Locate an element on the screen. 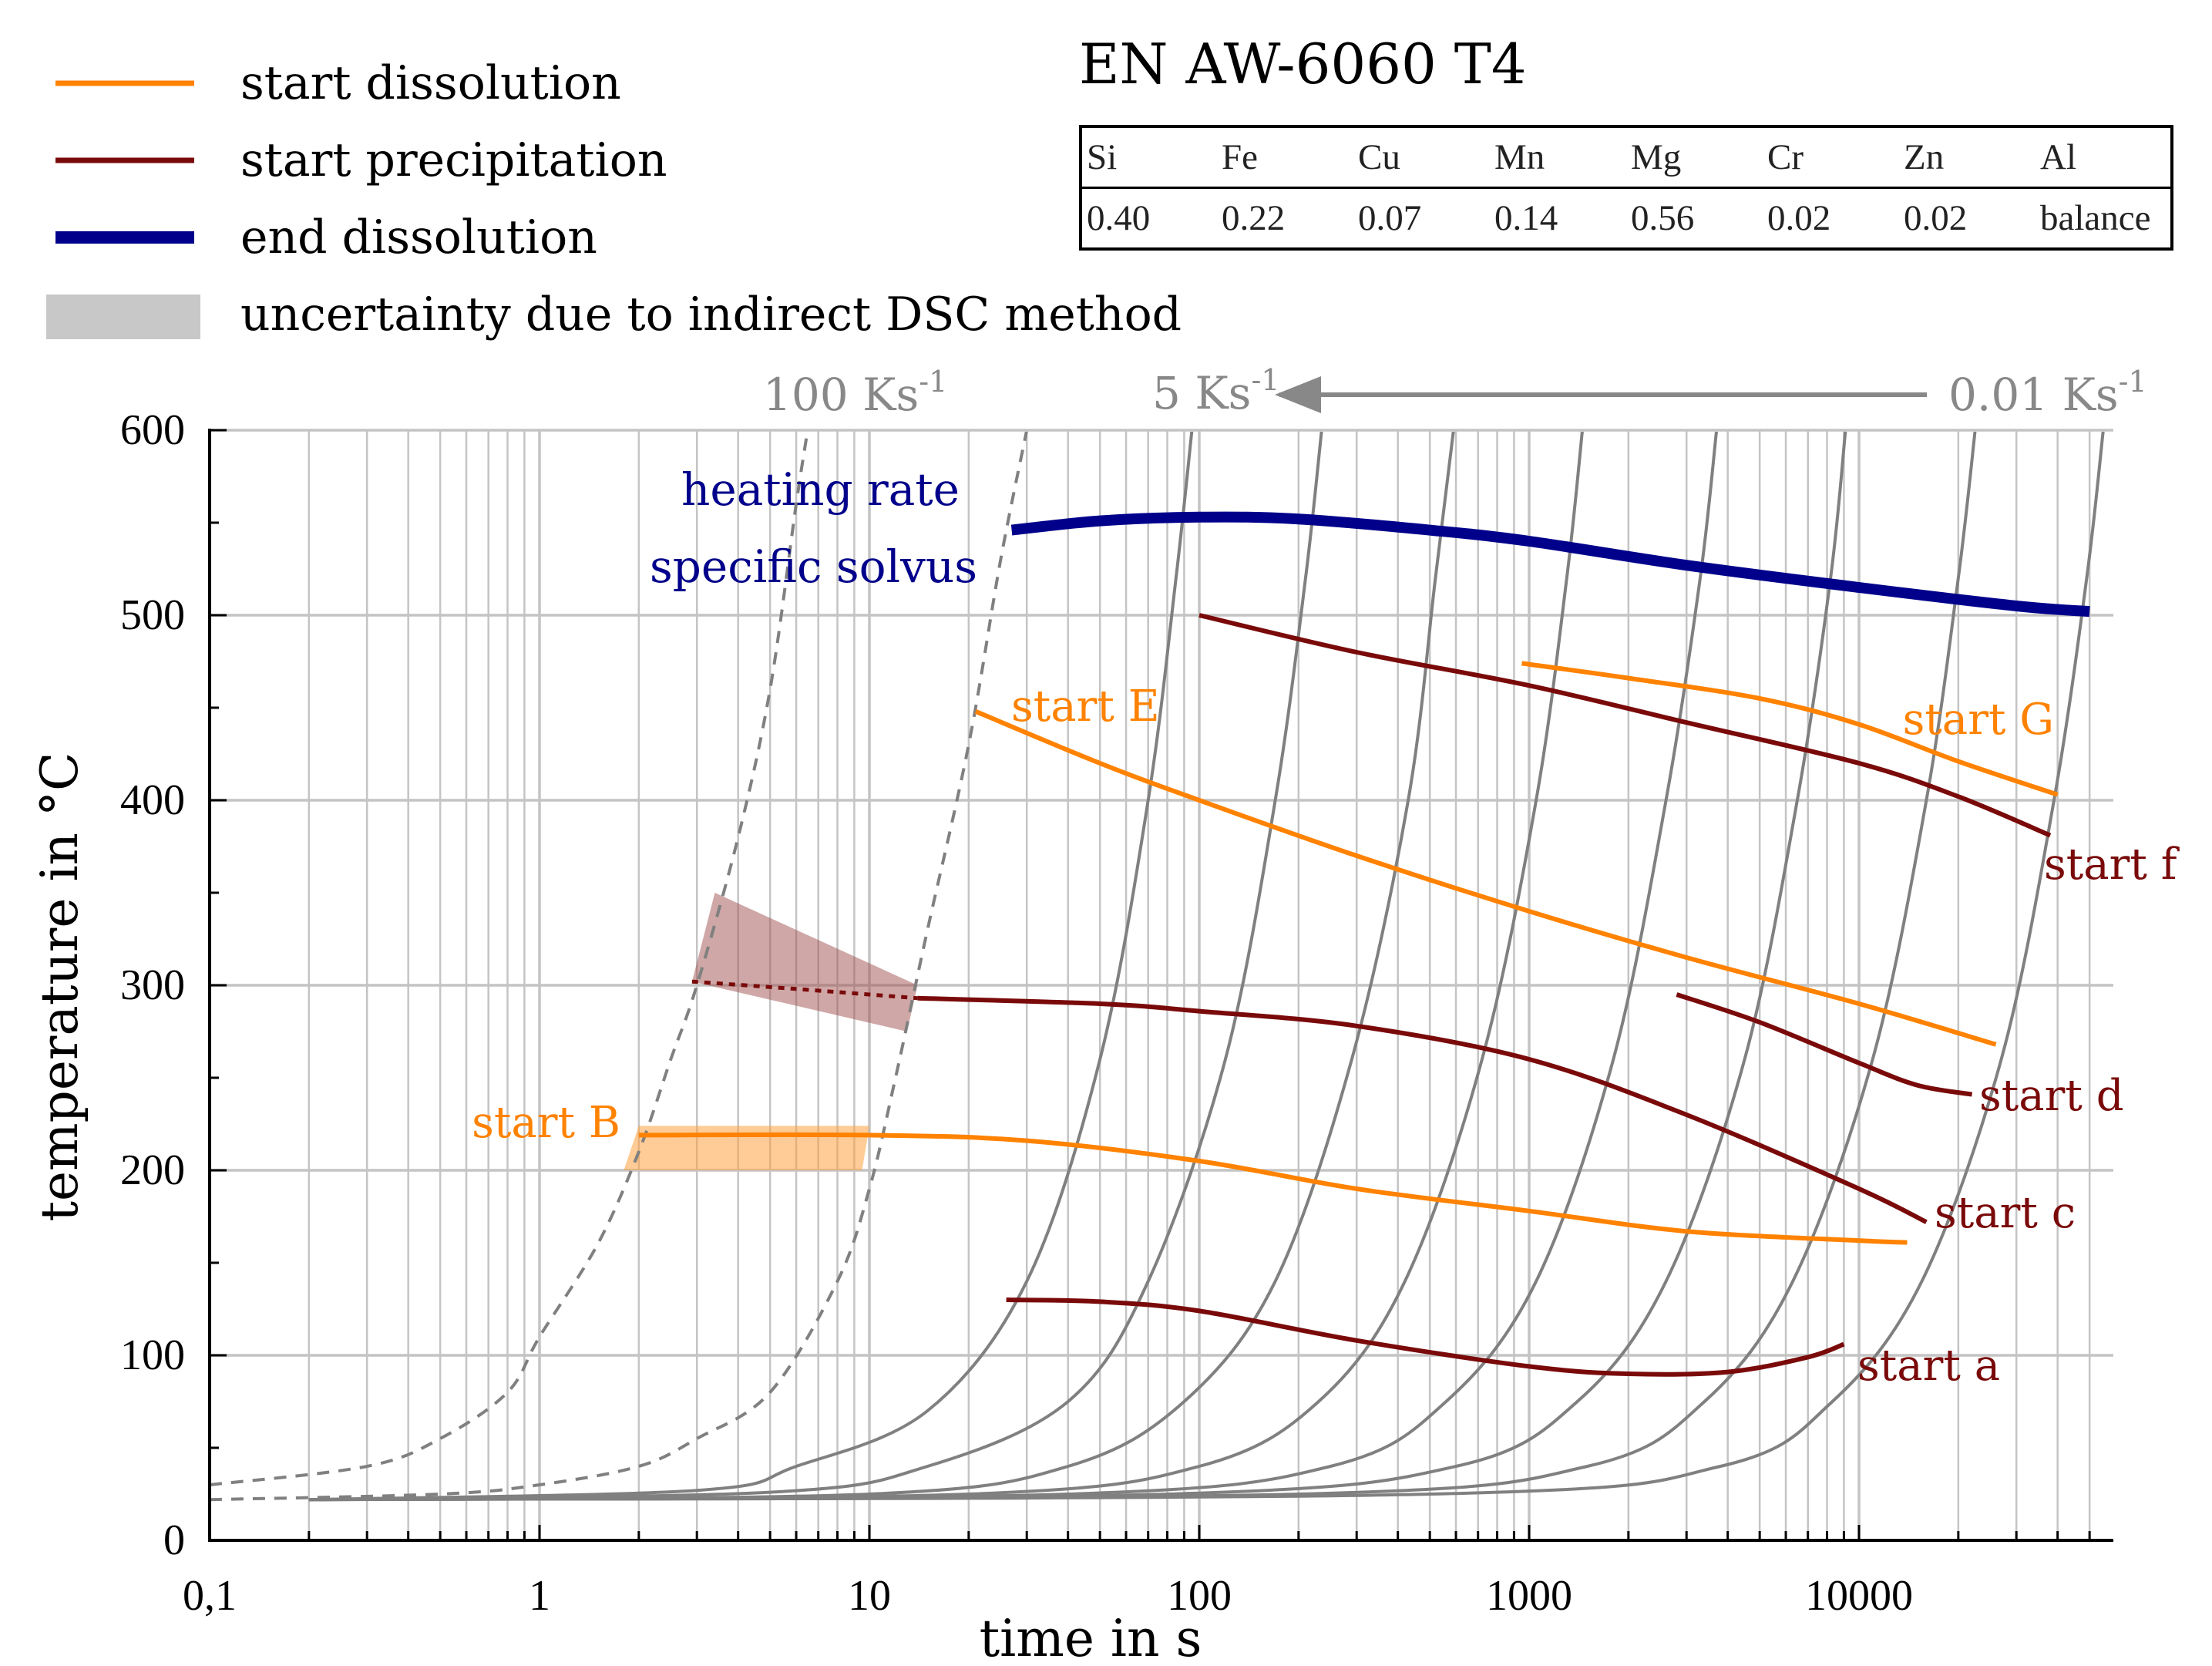 The image size is (2212, 1666). composition-value-cell: balance is located at coordinates (2096, 218).